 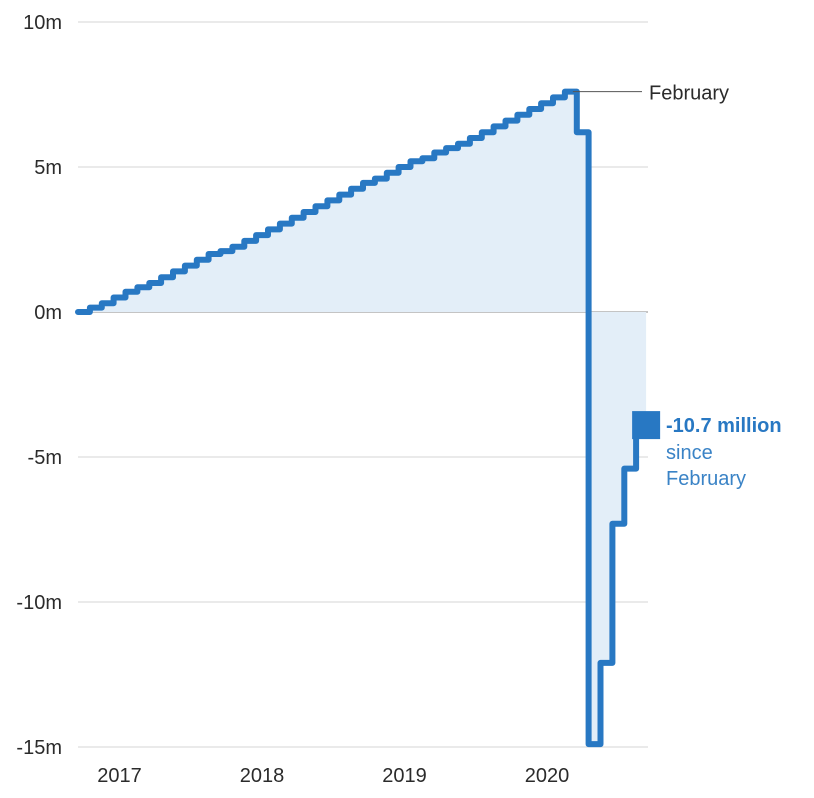 I want to click on x-tick-label: 2020, so click(x=547, y=776).